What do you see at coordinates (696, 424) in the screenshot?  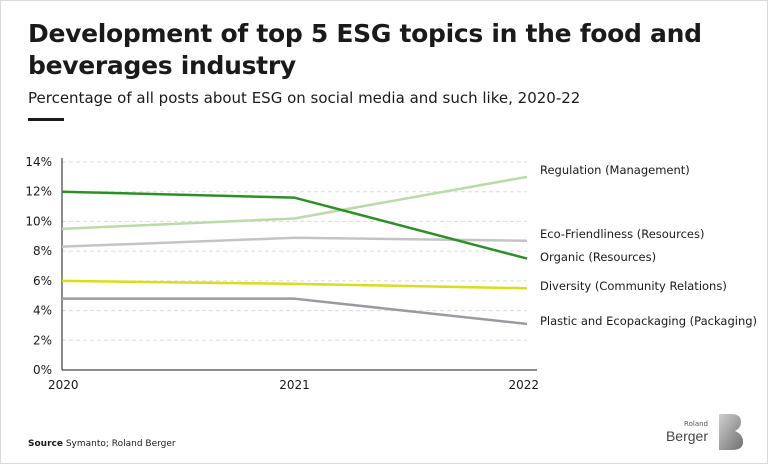 I see `logo-text-small: Roland` at bounding box center [696, 424].